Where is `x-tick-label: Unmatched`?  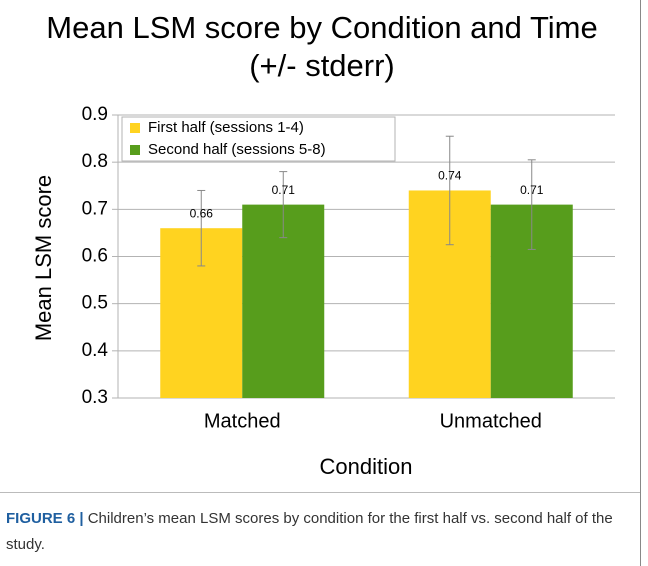 x-tick-label: Unmatched is located at coordinates (491, 421).